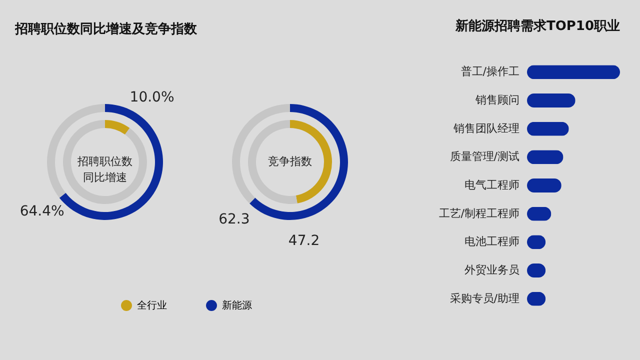  I want to click on legend-label: 新能源, so click(237, 306).